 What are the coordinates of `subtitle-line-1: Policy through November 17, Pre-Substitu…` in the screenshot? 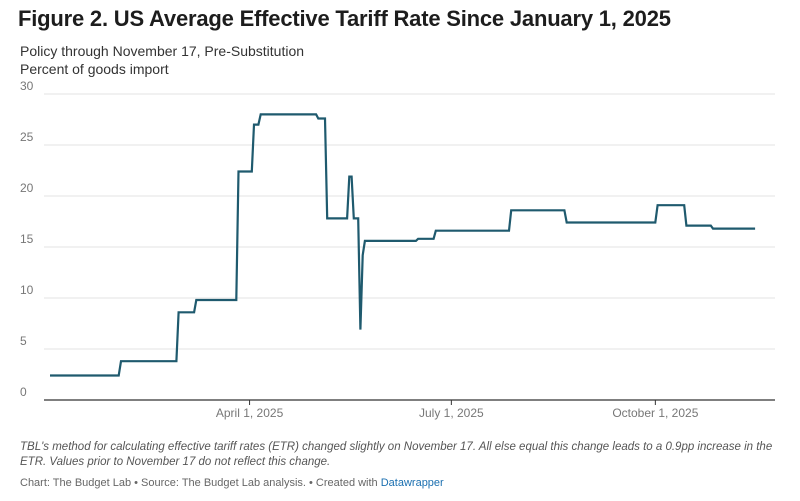 It's located at (162, 51).